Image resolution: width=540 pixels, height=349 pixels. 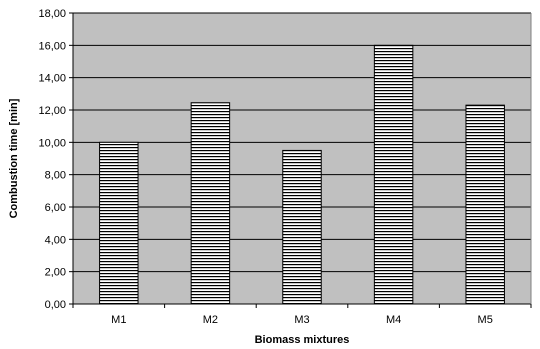 What do you see at coordinates (52, 14) in the screenshot?
I see `y-tick-label: 18,00` at bounding box center [52, 14].